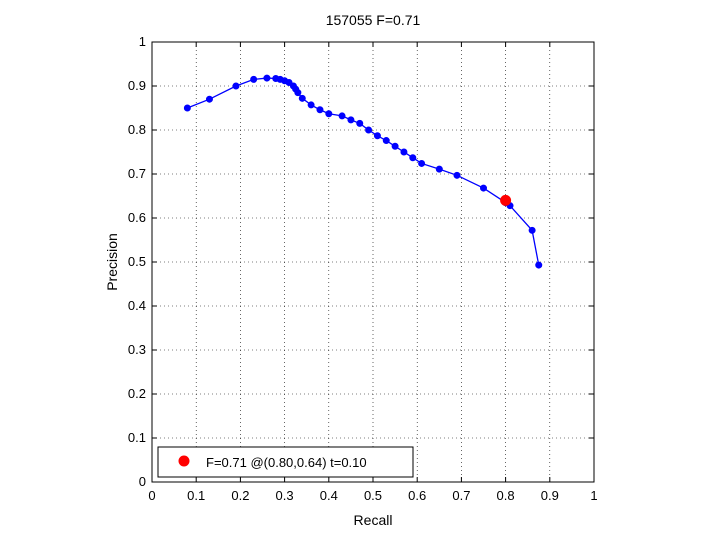 This screenshot has height=540, width=720. I want to click on x-tick-label: 1, so click(593, 495).